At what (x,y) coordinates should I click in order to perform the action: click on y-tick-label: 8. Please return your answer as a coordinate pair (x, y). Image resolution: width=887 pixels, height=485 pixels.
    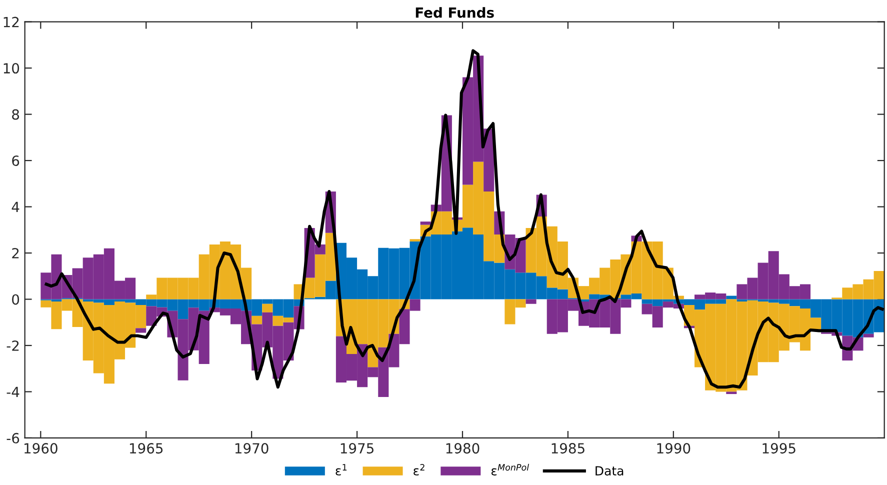
    Looking at the image, I should click on (16, 114).